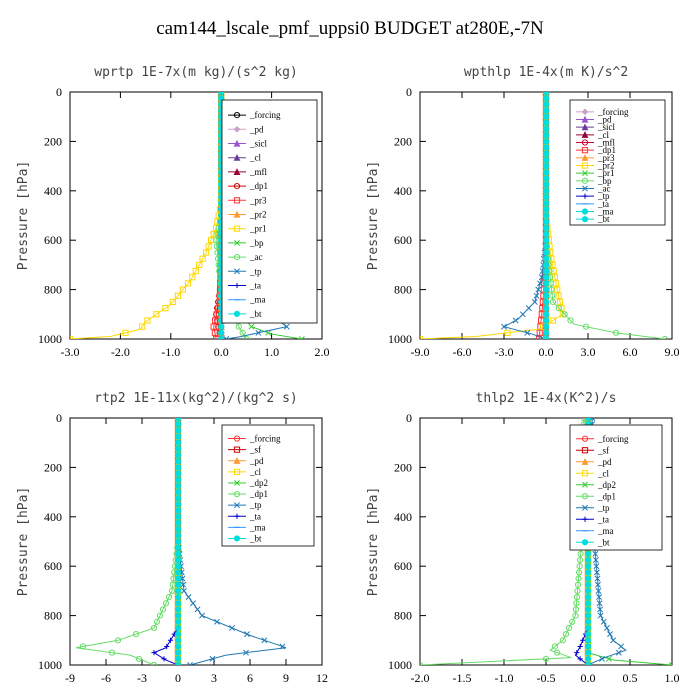 The width and height of the screenshot is (700, 700). What do you see at coordinates (255, 450) in the screenshot?
I see `legend-label-sf: _sf` at bounding box center [255, 450].